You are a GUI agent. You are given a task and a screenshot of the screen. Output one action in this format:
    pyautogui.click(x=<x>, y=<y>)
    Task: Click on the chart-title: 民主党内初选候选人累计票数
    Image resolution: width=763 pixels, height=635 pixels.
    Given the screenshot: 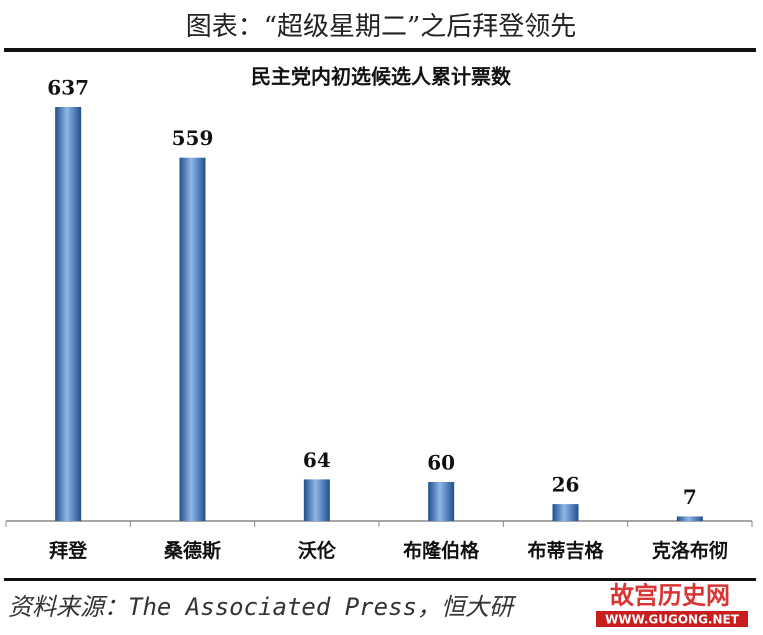 What is the action you would take?
    pyautogui.click(x=381, y=77)
    